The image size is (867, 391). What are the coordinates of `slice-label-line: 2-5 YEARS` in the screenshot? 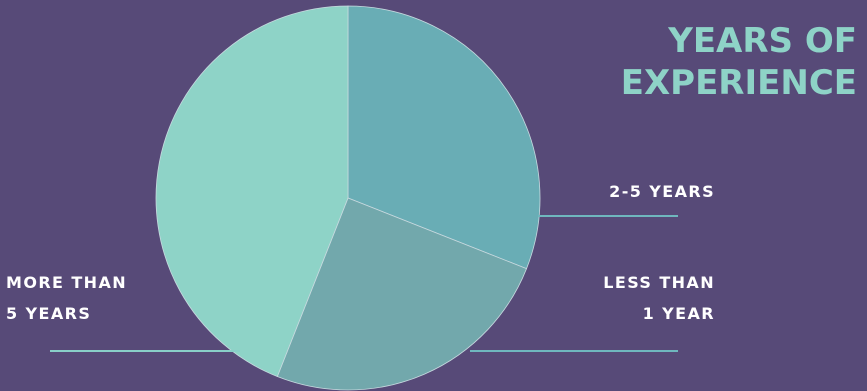 It's located at (662, 191).